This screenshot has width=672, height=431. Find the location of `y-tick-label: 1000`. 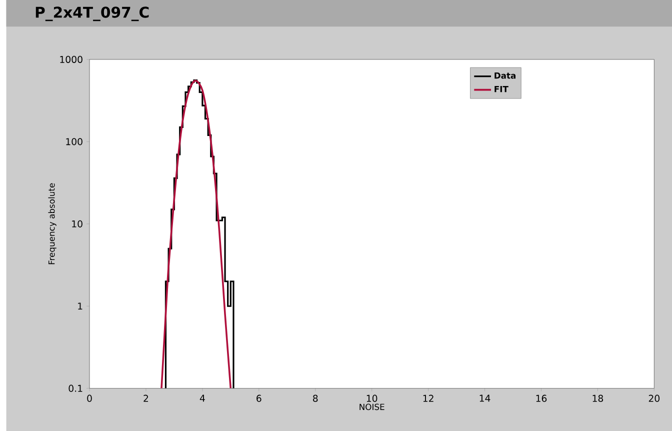

y-tick-label: 1000 is located at coordinates (71, 60).